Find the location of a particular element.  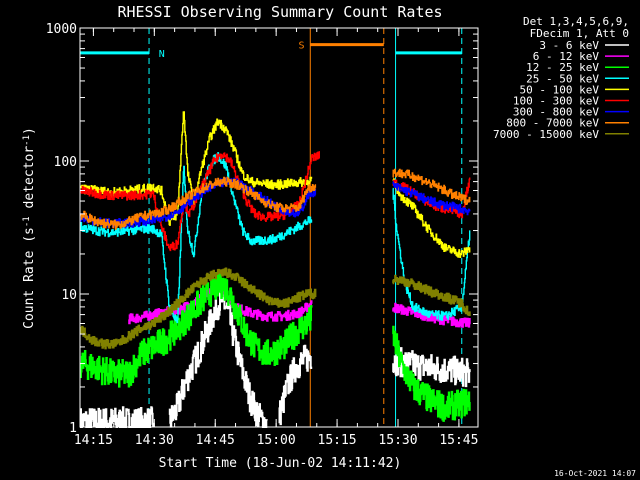

legend-entry-1: 6 - 12 keV is located at coordinates (566, 56).